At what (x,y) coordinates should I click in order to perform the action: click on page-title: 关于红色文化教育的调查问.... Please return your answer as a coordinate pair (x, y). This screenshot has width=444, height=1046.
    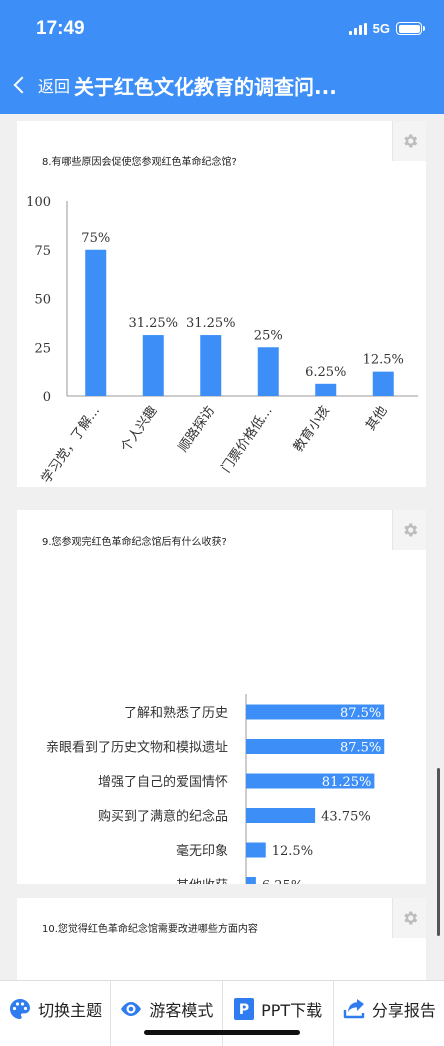
    Looking at the image, I should click on (205, 86).